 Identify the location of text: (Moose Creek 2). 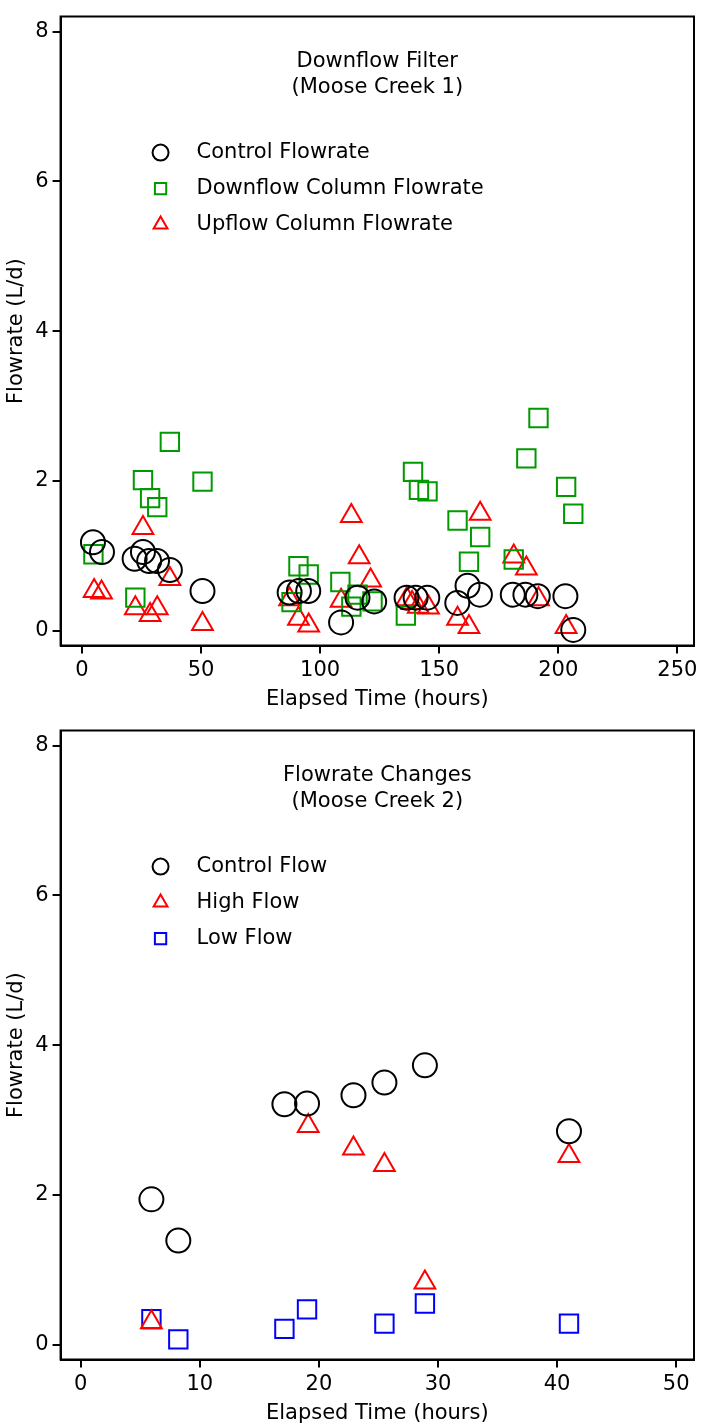
(377, 799).